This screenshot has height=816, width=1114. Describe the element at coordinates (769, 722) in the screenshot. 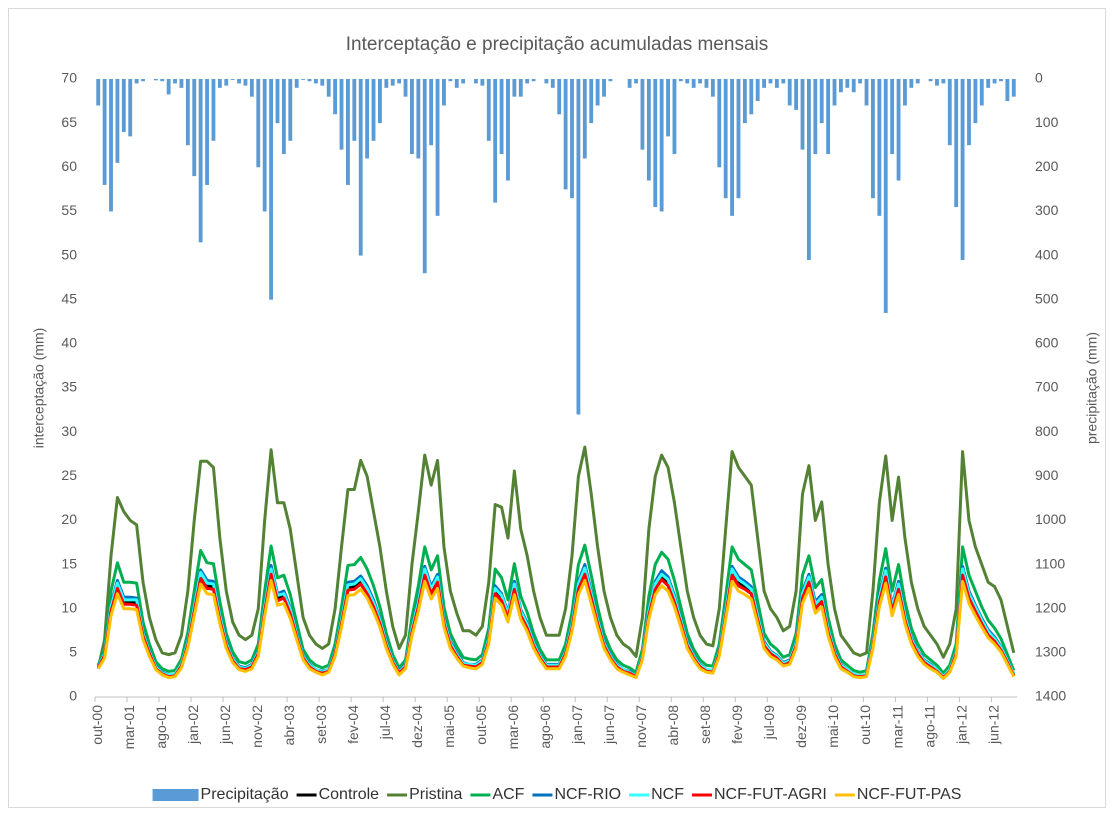

I see `x-tick-label: jul-09` at that location.